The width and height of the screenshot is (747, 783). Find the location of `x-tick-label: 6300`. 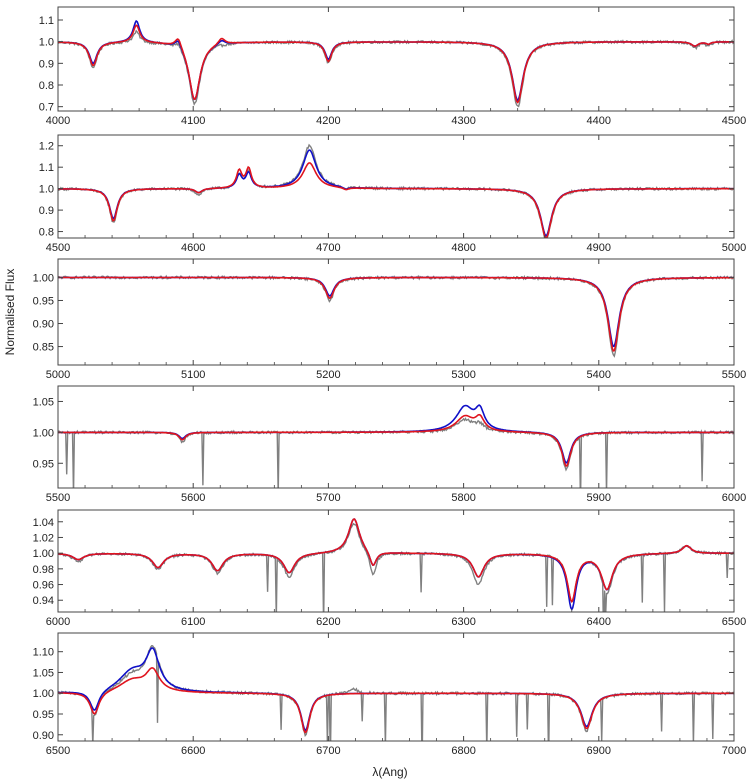

x-tick-label: 6300 is located at coordinates (463, 622).